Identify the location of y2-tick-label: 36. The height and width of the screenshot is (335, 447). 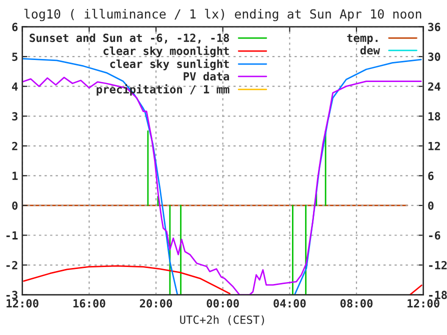
(434, 27).